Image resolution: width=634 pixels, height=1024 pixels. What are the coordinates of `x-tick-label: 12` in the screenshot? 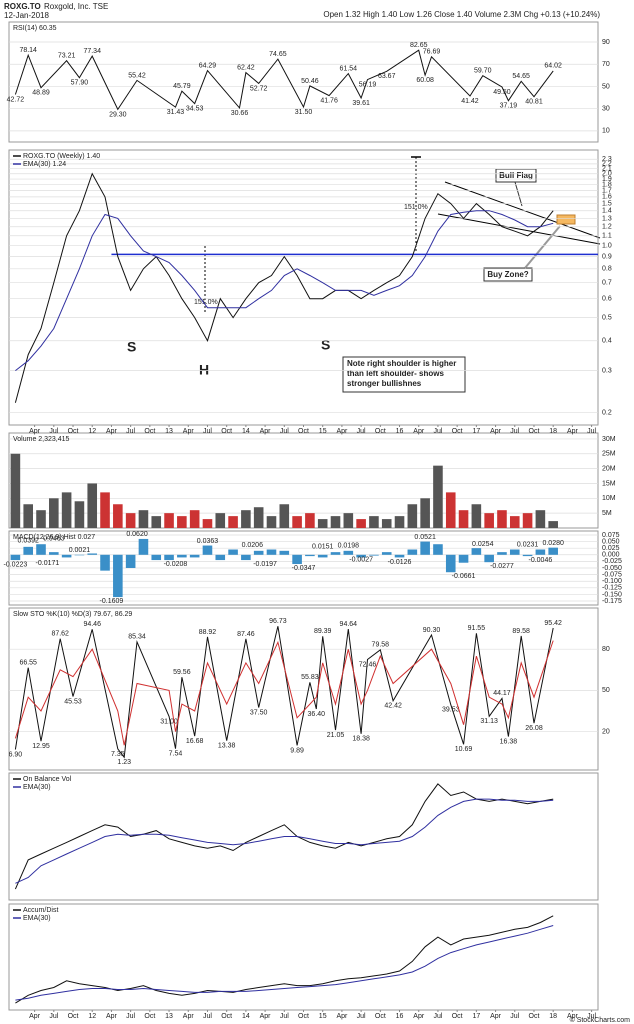 It's located at (92, 1016).